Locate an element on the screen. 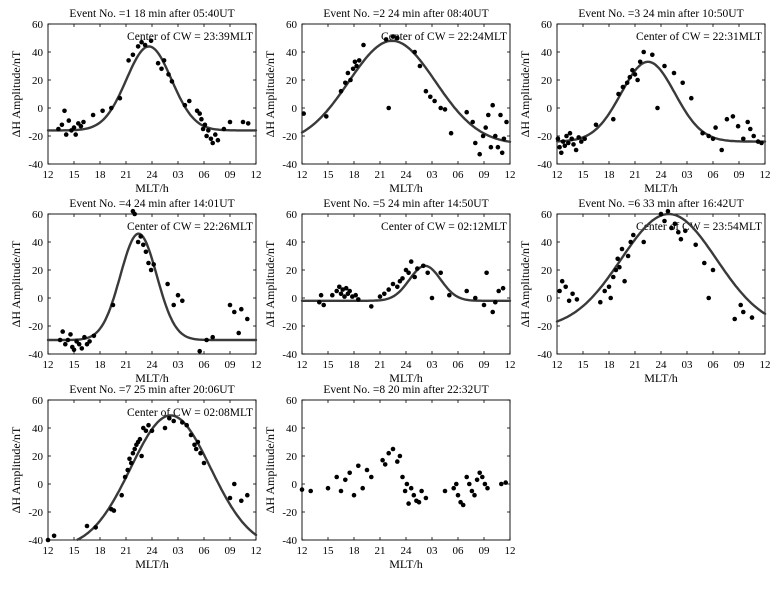  fit-curve is located at coordinates (406, 283).